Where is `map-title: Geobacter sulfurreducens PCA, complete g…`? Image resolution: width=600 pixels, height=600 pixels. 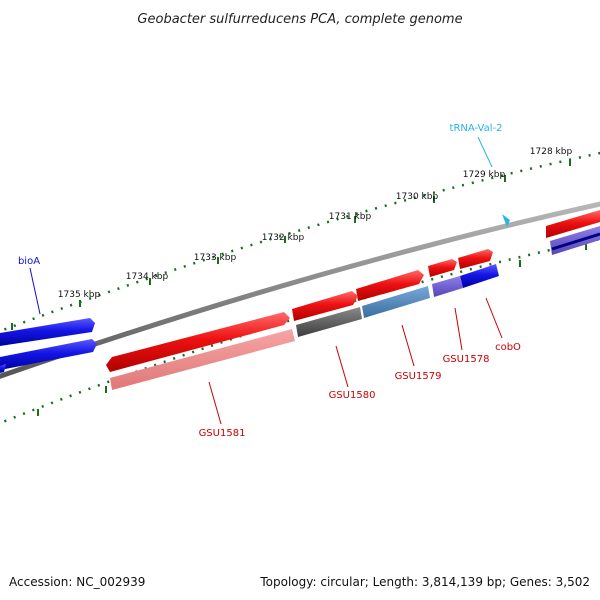
map-title: Geobacter sulfurreducens PCA, complete g… is located at coordinates (299, 19).